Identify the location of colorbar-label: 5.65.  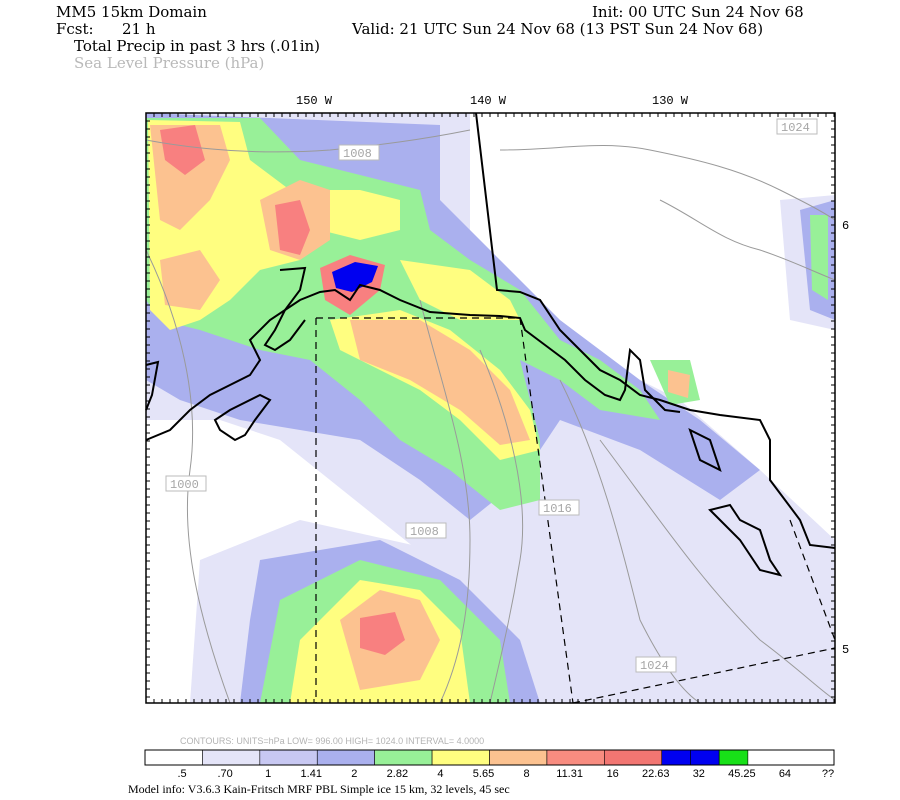
(483, 774).